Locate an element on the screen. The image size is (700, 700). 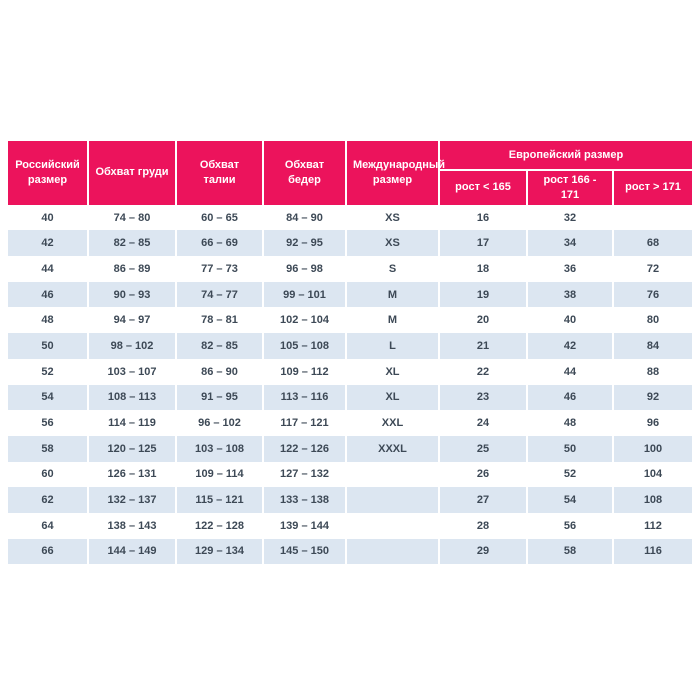
header-row-sub: рост < 165 рост 166 - 171 рост > 171 is located at coordinates (350, 187).